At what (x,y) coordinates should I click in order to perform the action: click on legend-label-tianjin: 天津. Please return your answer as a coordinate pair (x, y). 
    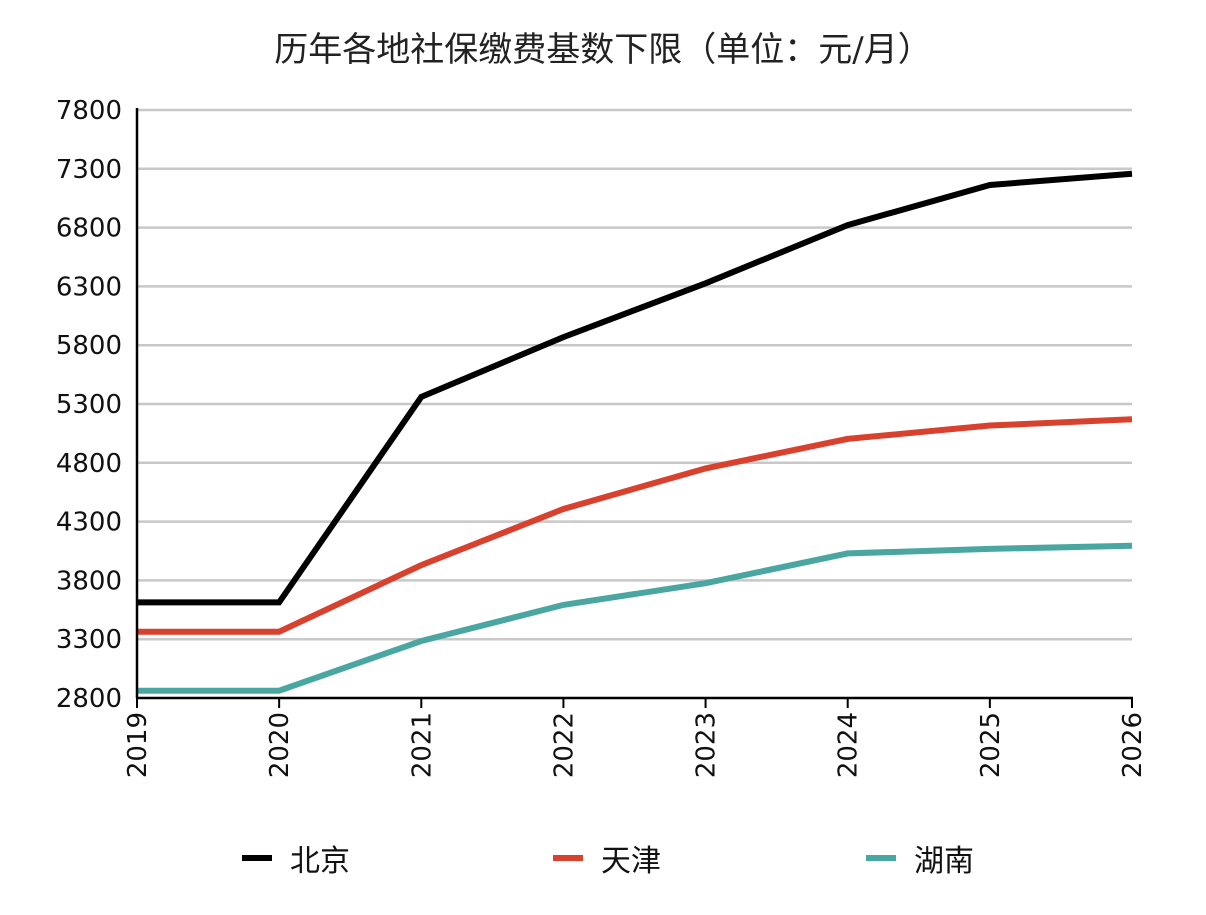
    Looking at the image, I should click on (631, 861).